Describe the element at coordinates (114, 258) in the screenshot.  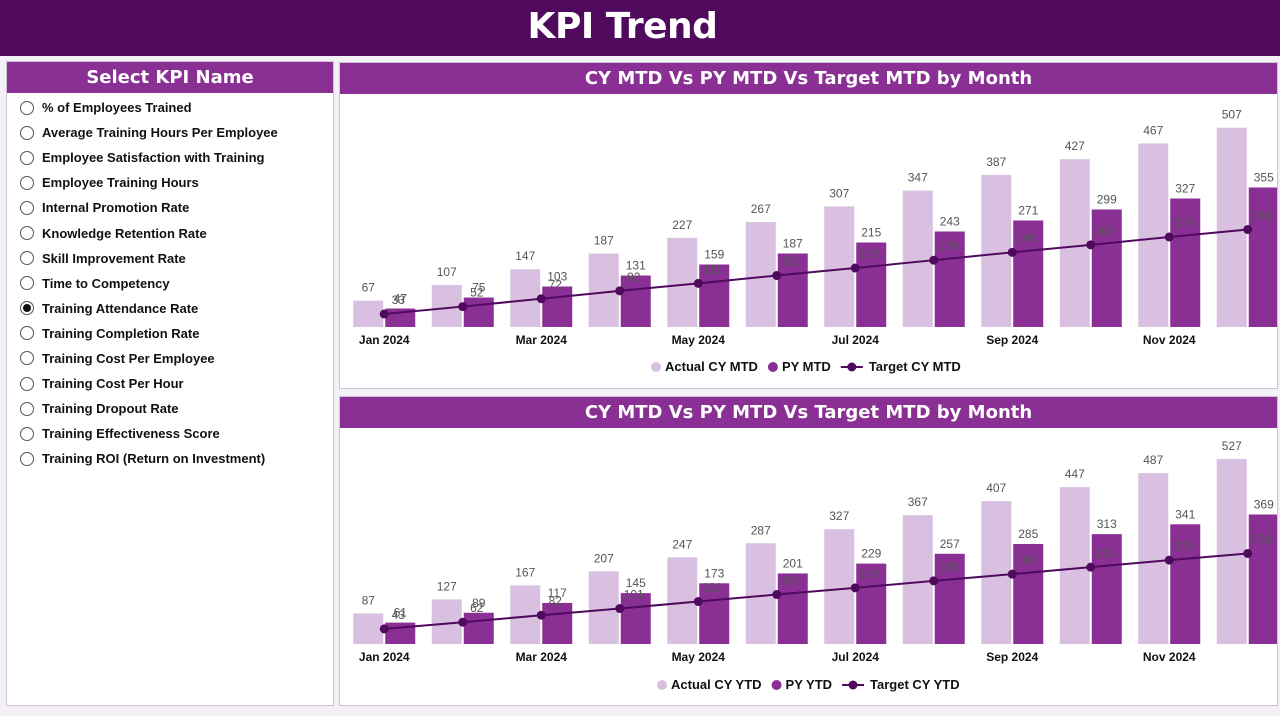
I see `slicer-item-label: Skill Improvement Rate` at that location.